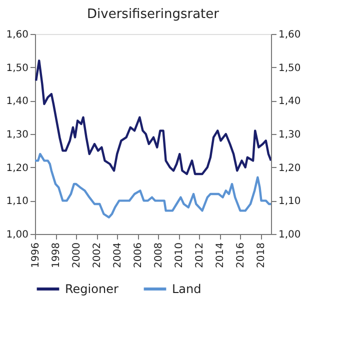 The image size is (345, 341). What do you see at coordinates (17, 102) in the screenshot?
I see `y-tick-label: 1,40` at bounding box center [17, 102].